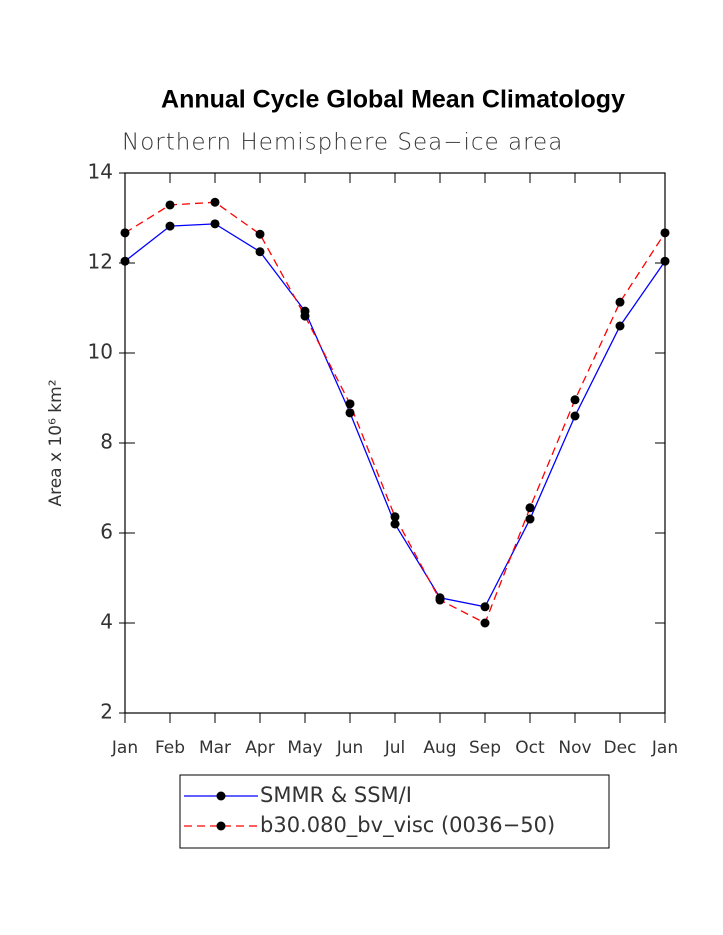 Image resolution: width=723 pixels, height=935 pixels. Describe the element at coordinates (100, 262) in the screenshot. I see `y-tick-label: 12` at that location.